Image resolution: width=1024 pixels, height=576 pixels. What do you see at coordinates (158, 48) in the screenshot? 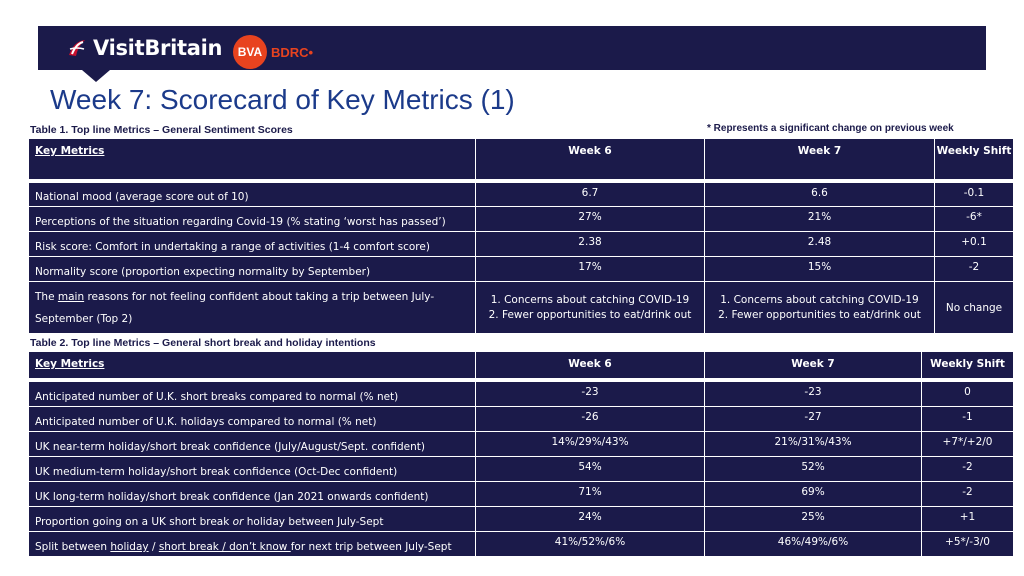
I see `visitbritain-text: VisitBritain` at bounding box center [158, 48].